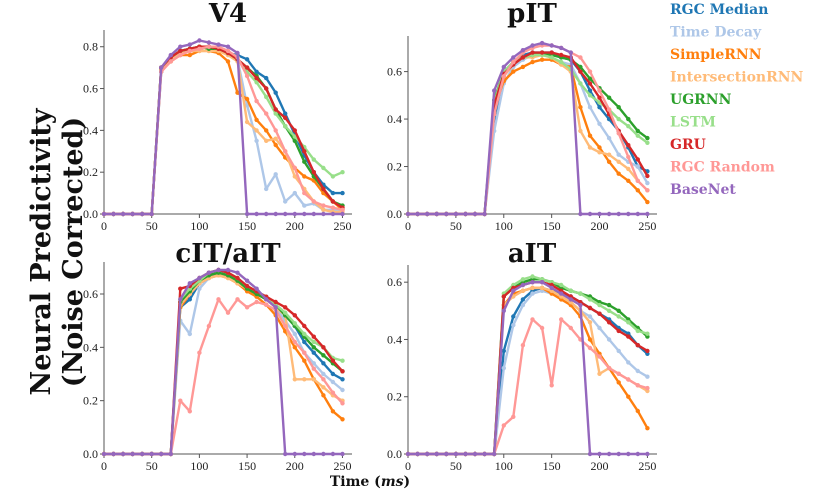 This screenshot has width=831, height=492. Describe the element at coordinates (703, 190) in the screenshot. I see `legend-item: BaseNet` at that location.